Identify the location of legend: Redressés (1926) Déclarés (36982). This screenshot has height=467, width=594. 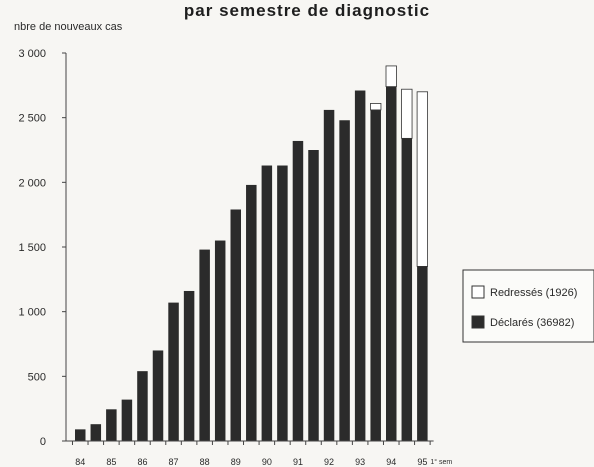
(528, 306).